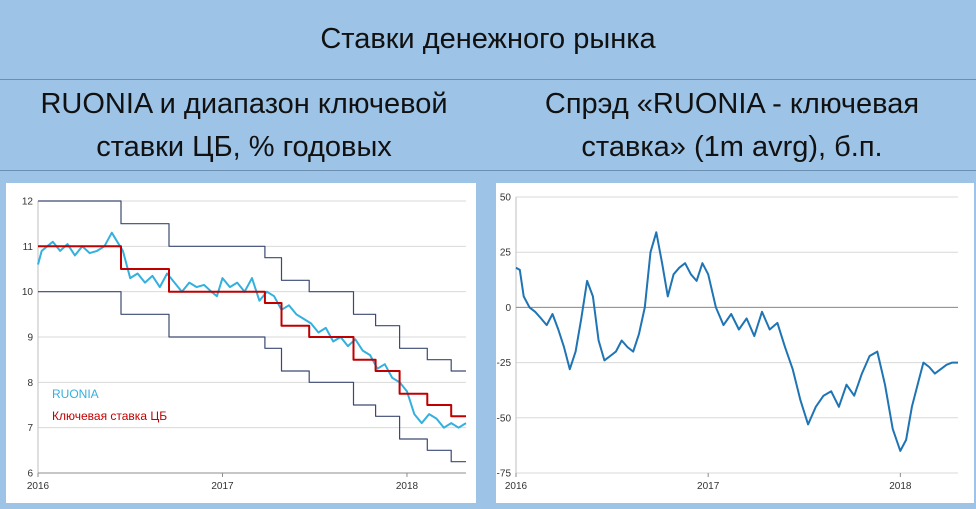 The image size is (976, 509). Describe the element at coordinates (75, 394) in the screenshot. I see `legend-entry-ruonia: RUONIA` at that location.